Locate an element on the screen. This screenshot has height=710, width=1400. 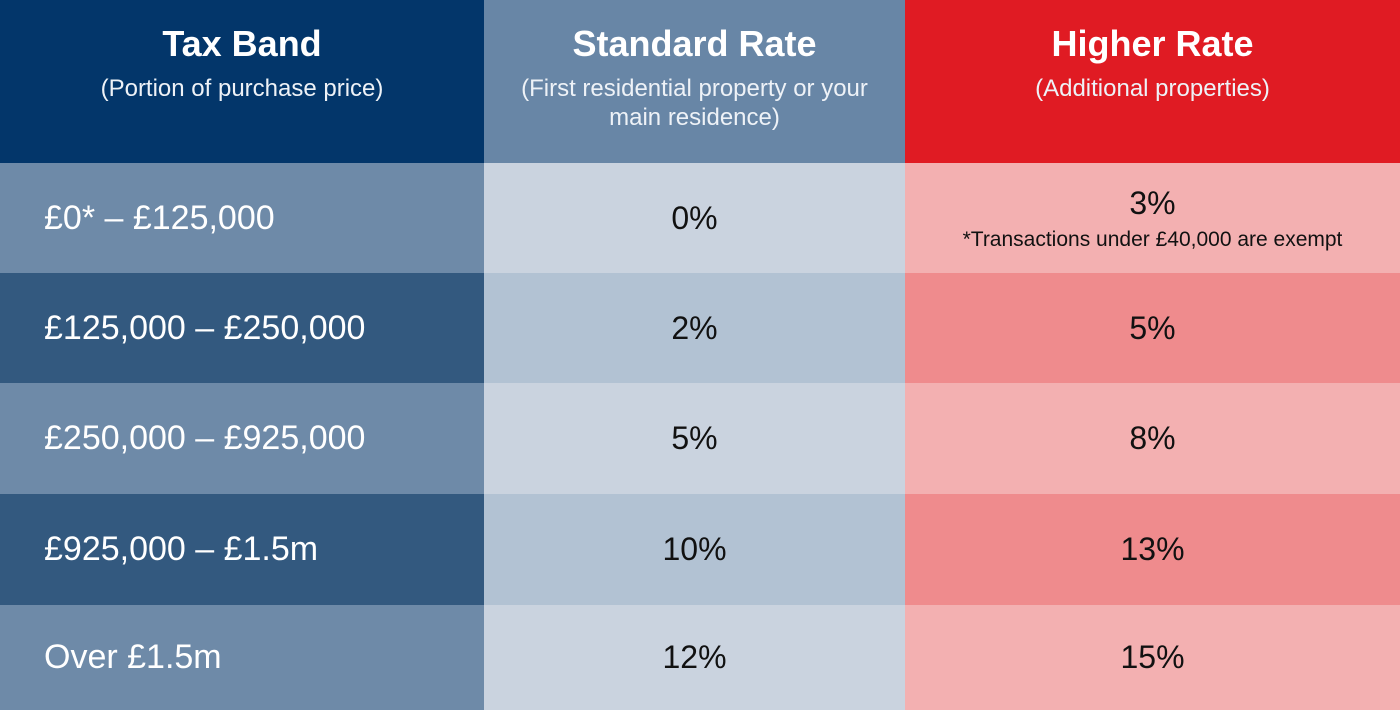
header-cell: Tax Band (Portion of purchase price) is located at coordinates (242, 81).